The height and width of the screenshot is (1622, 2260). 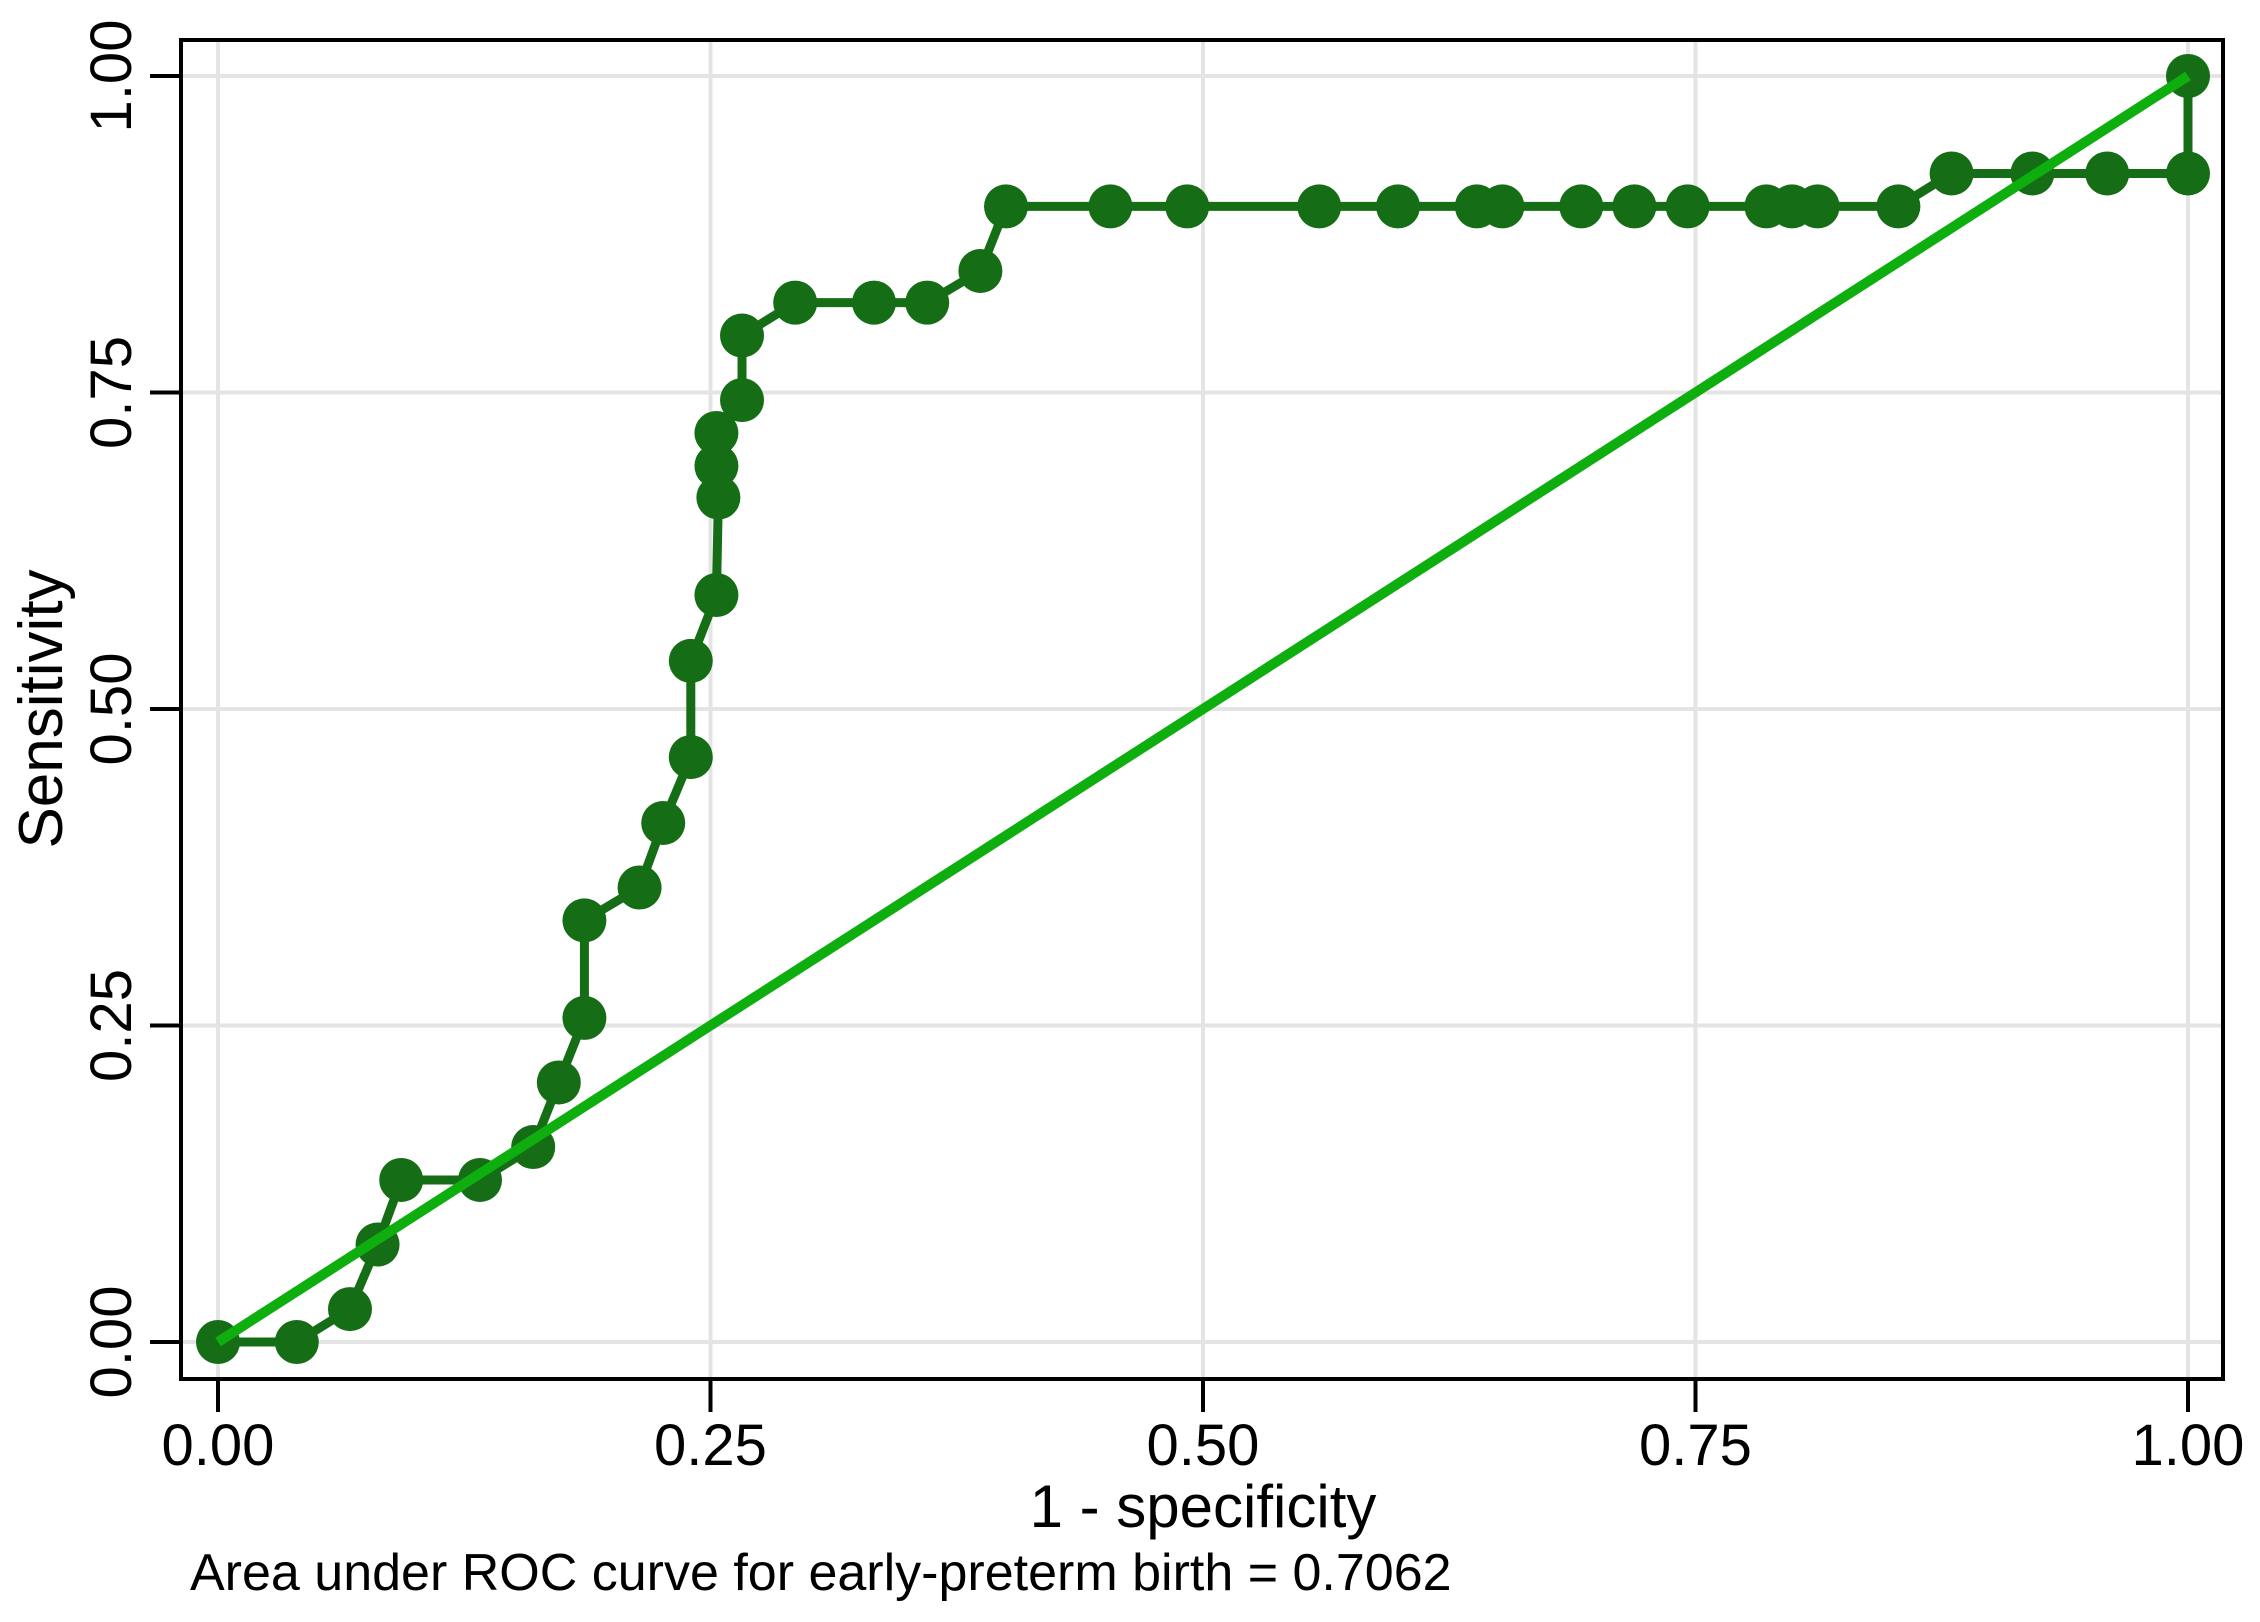 What do you see at coordinates (1203, 1445) in the screenshot?
I see `x-axis-tick-label: 0.50` at bounding box center [1203, 1445].